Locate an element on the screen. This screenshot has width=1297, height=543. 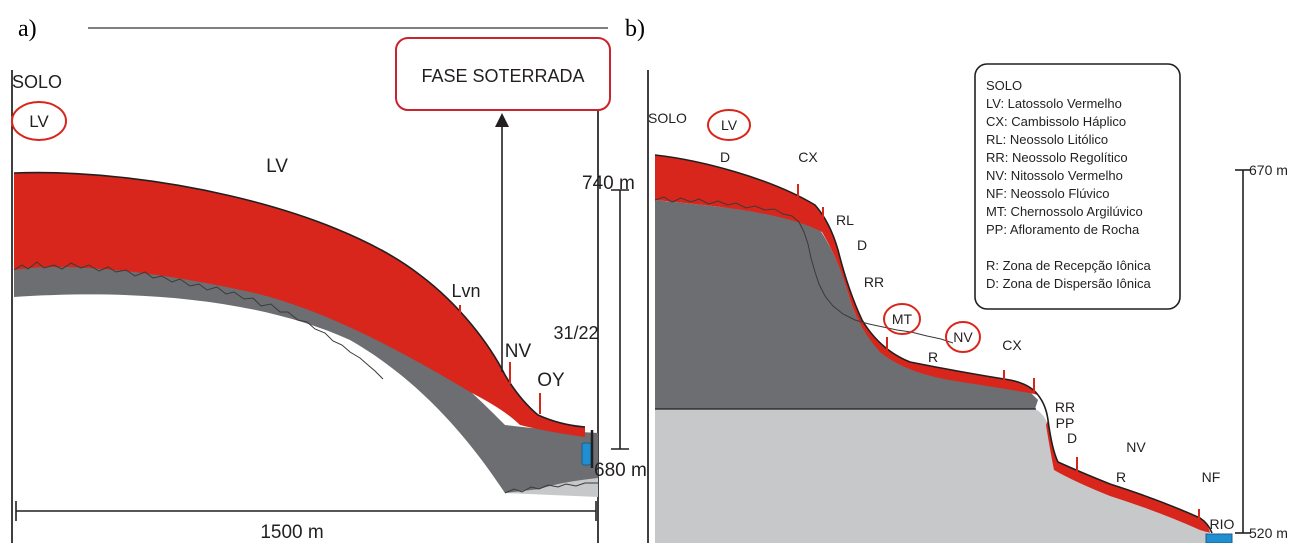
code-label: 31/22 is located at coordinates (575, 333).